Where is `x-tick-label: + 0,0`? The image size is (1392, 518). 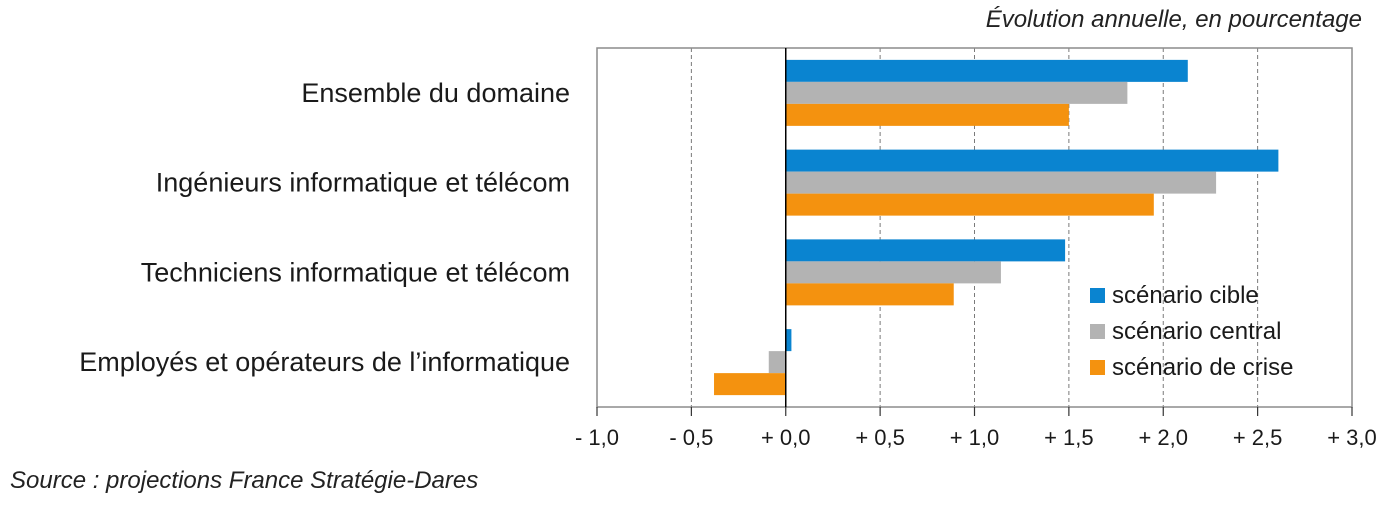
x-tick-label: + 0,0 is located at coordinates (786, 437).